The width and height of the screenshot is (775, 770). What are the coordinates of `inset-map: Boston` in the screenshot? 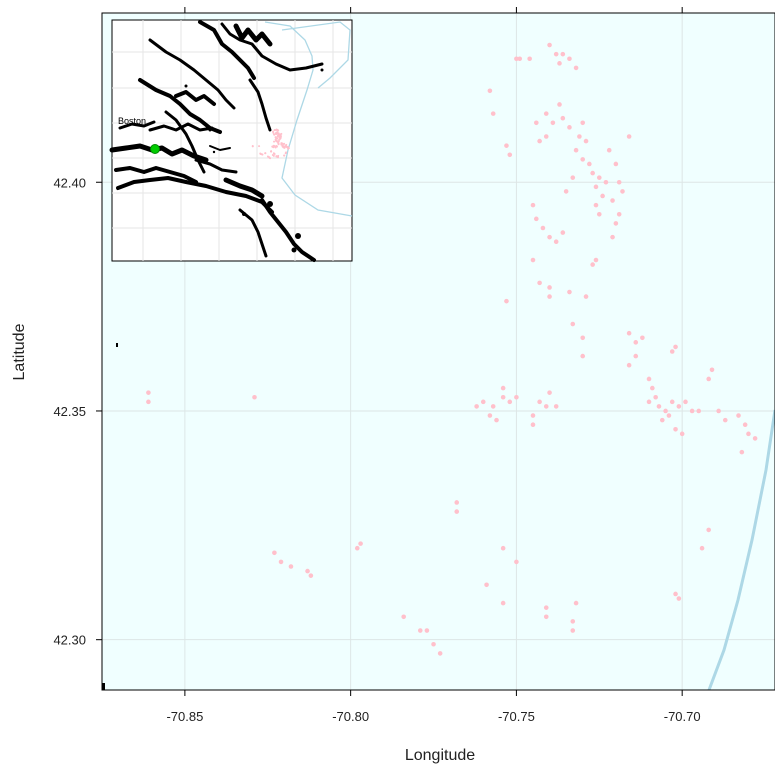 It's located at (231, 140).